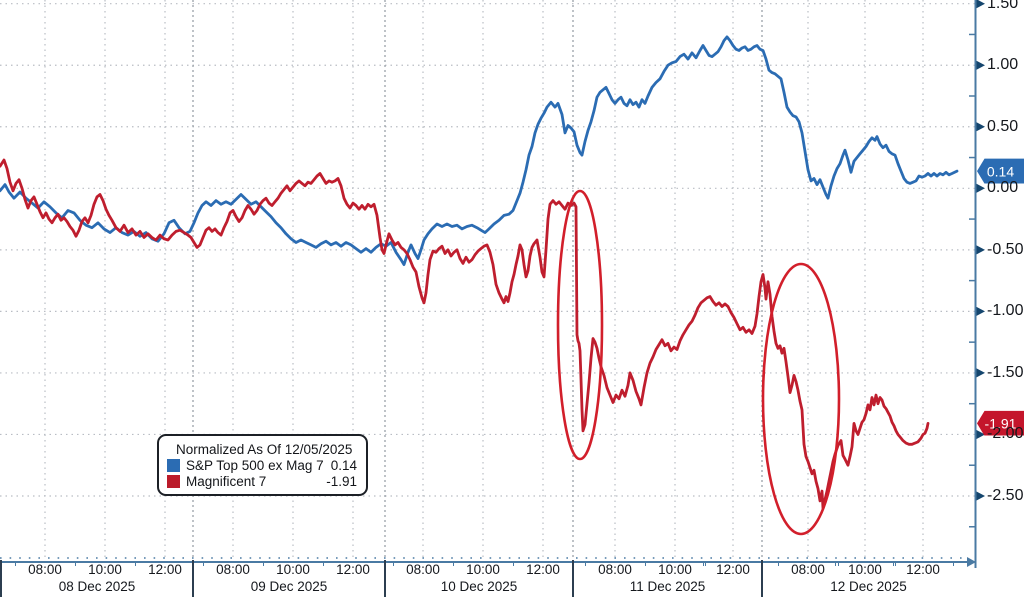  What do you see at coordinates (173, 466) in the screenshot?
I see `blue-series-swatch-icon` at bounding box center [173, 466].